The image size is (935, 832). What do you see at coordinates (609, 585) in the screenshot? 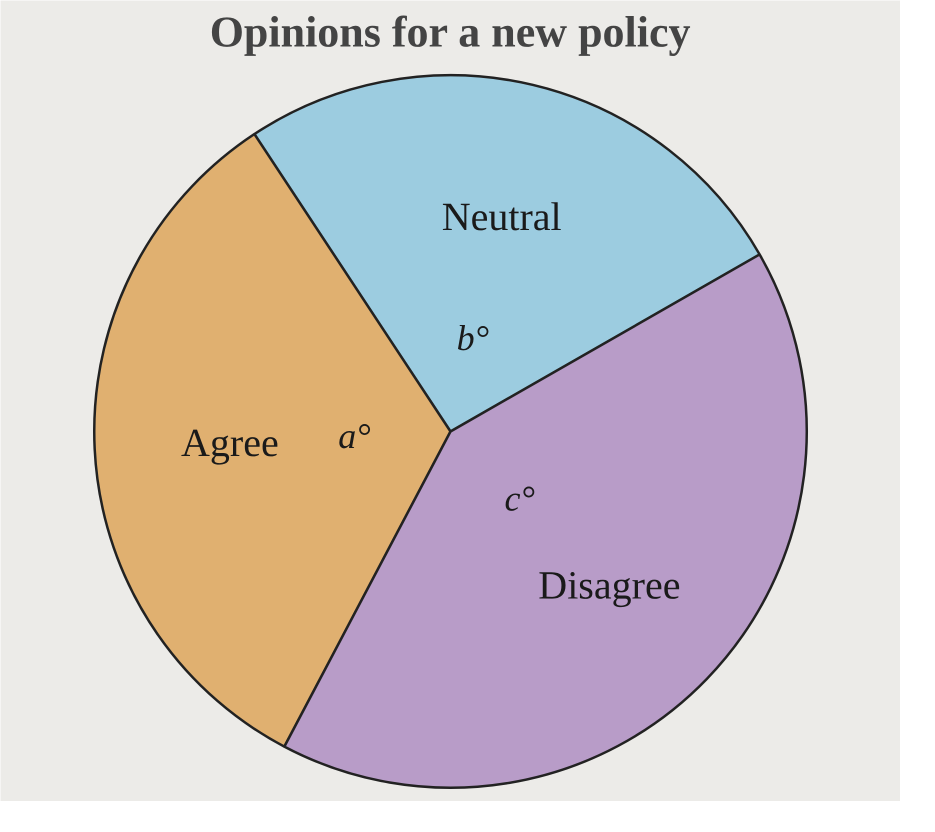
I see `slice-label: Disagree` at bounding box center [609, 585].